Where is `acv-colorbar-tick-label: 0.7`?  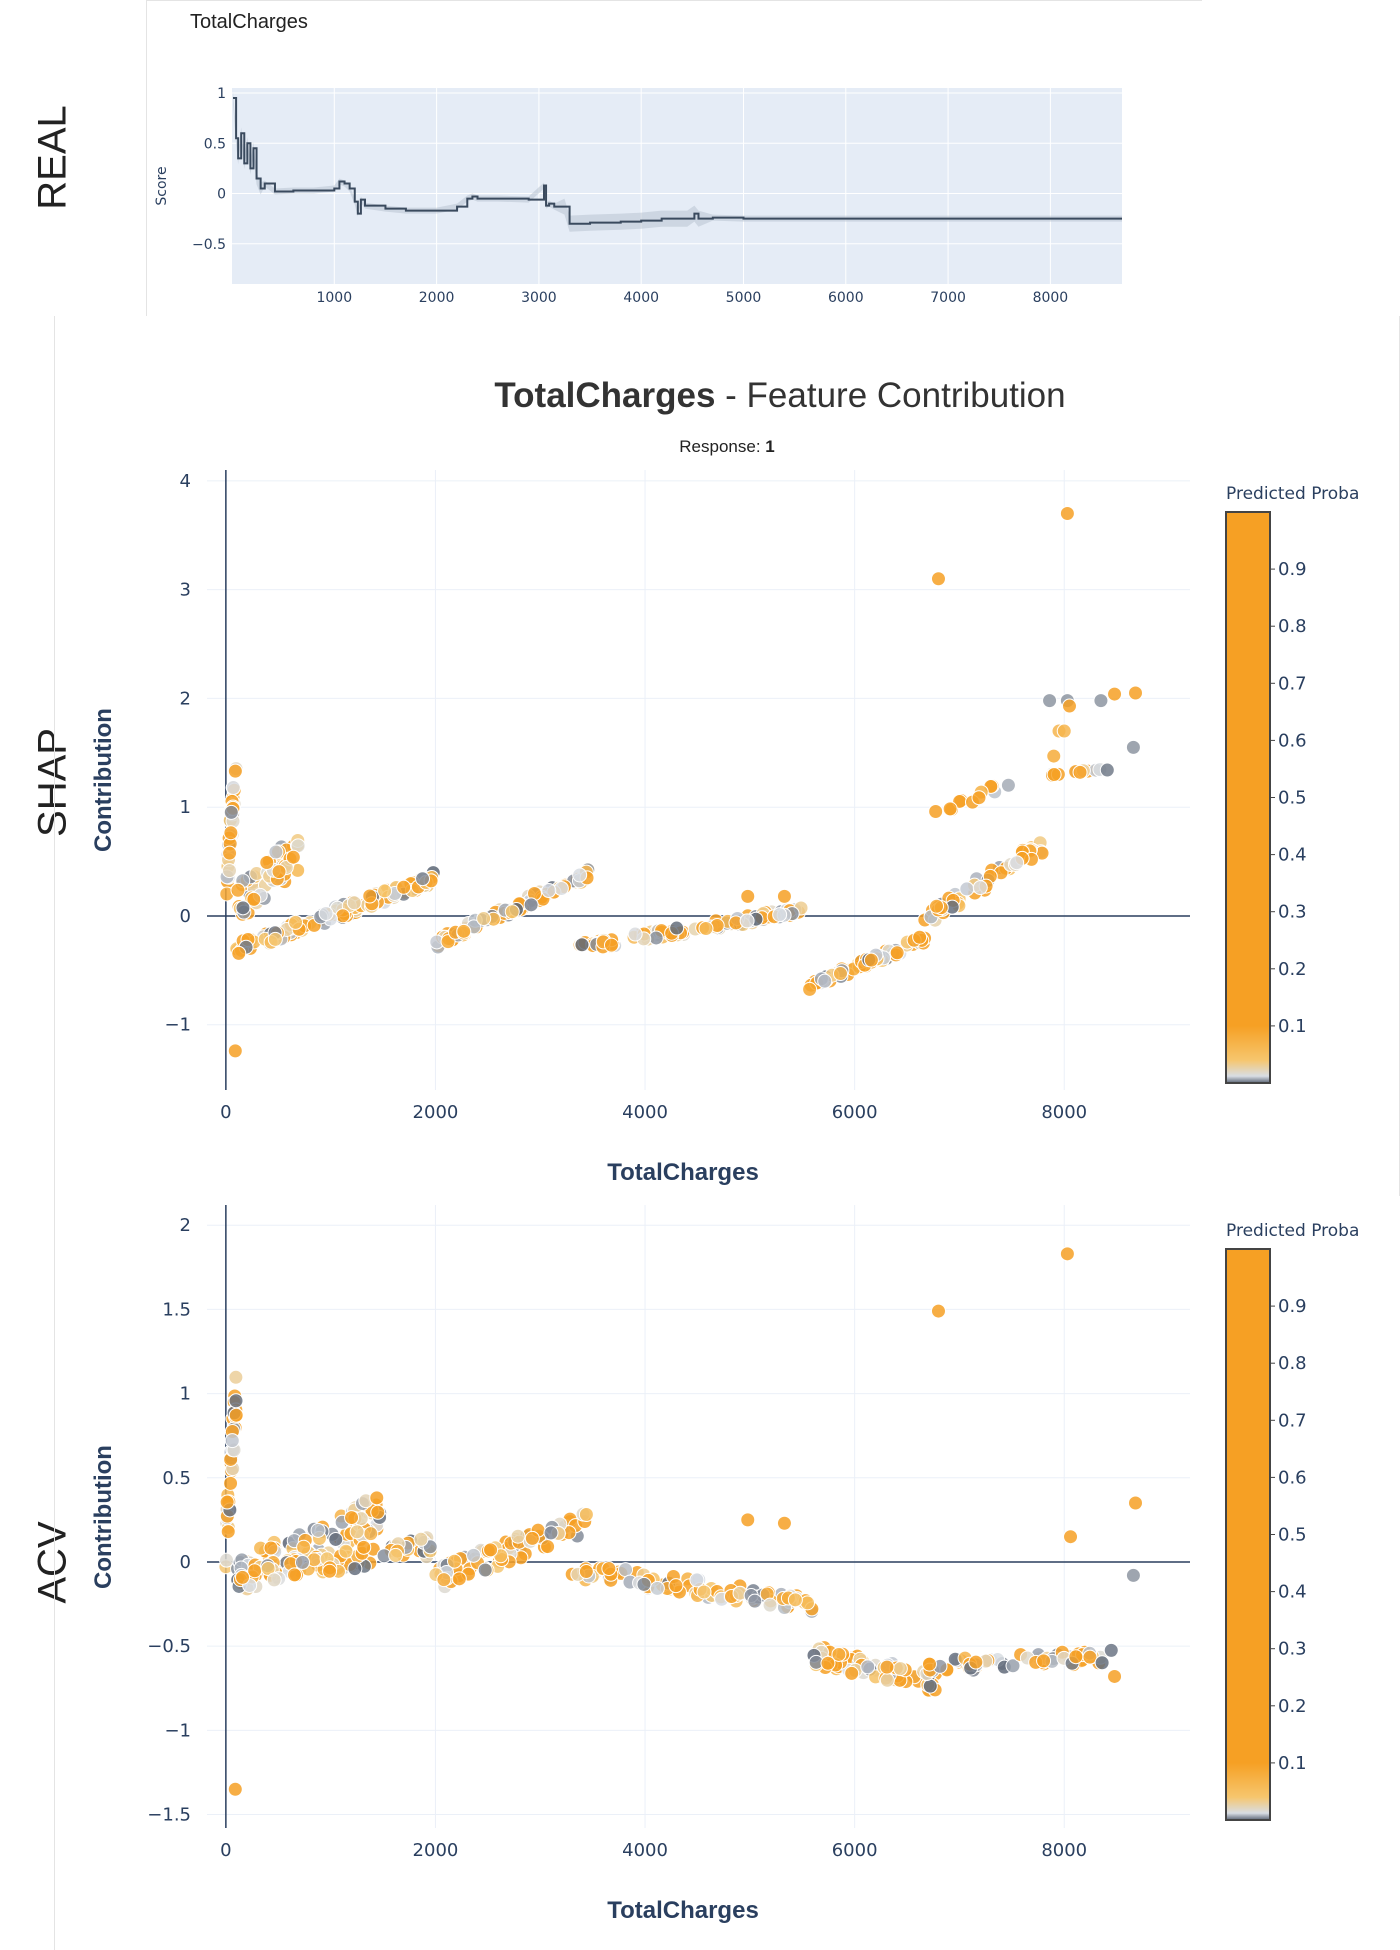 acv-colorbar-tick-label: 0.7 is located at coordinates (1292, 1420).